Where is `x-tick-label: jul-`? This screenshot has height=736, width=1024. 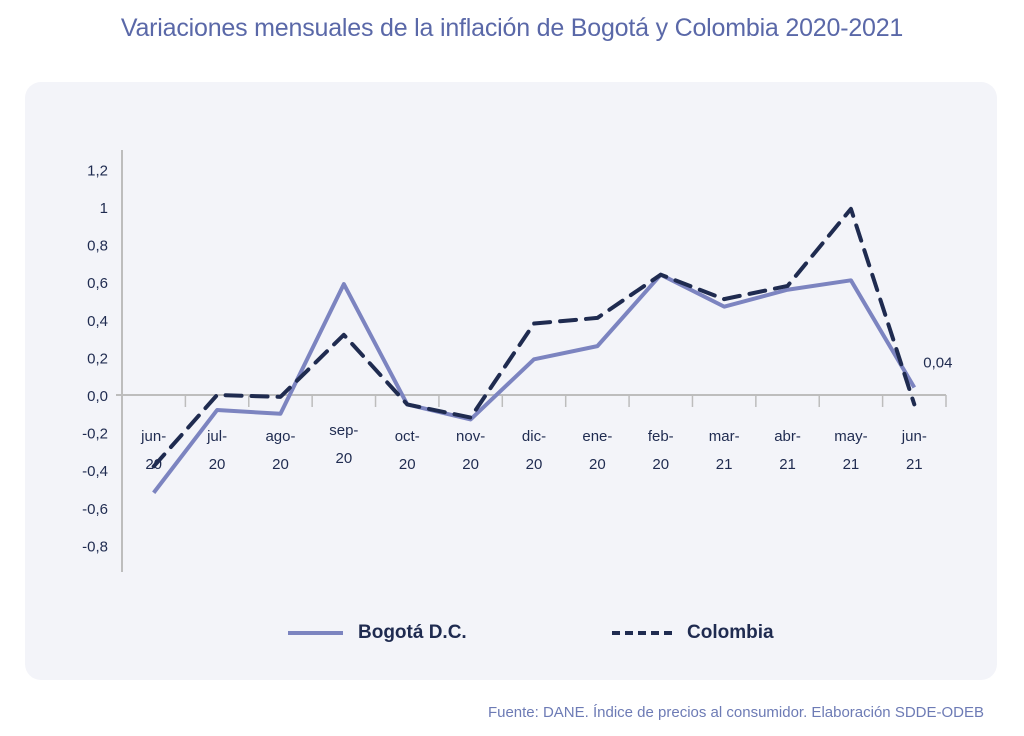 x-tick-label: jul- is located at coordinates (216, 436).